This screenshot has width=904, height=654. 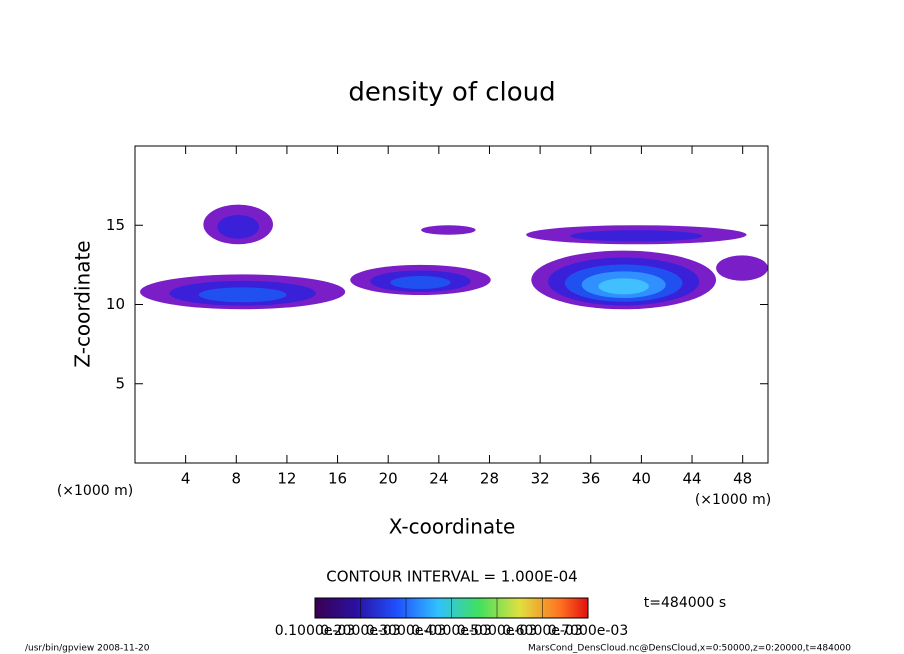 What do you see at coordinates (337, 479) in the screenshot?
I see `x-tick-label: 16` at bounding box center [337, 479].